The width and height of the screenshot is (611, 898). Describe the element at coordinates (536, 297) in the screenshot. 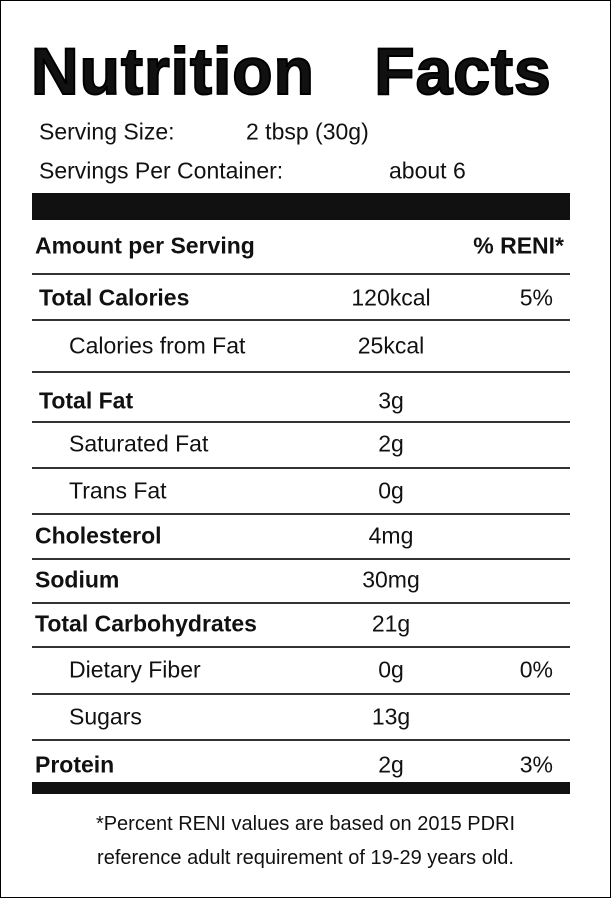

I see `nutrient-percent: 5%` at that location.